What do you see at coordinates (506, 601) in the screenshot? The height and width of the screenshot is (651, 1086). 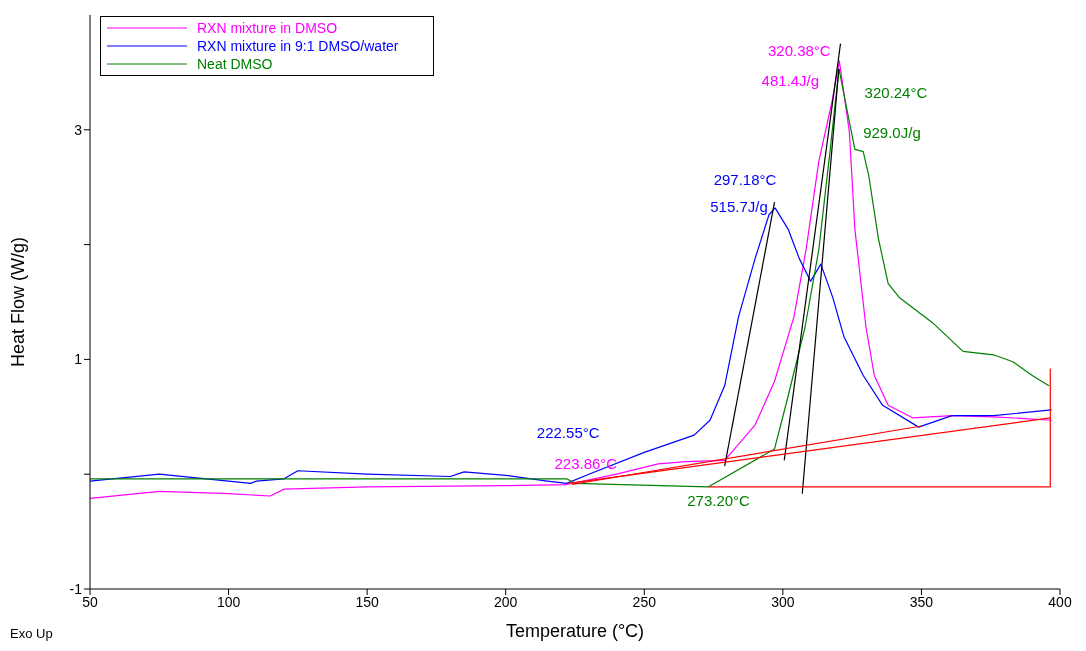 I see `x-tick-label: 200` at bounding box center [506, 601].